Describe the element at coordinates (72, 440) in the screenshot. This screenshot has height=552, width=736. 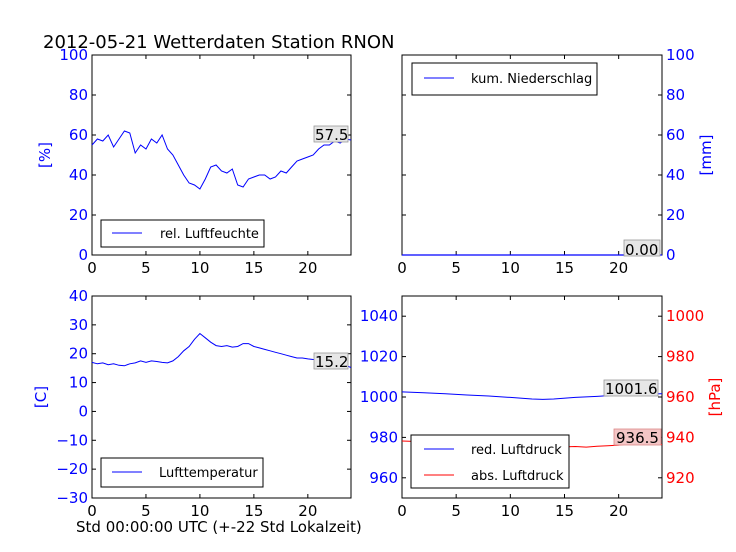
I see `y-tick-label: −10` at that location.